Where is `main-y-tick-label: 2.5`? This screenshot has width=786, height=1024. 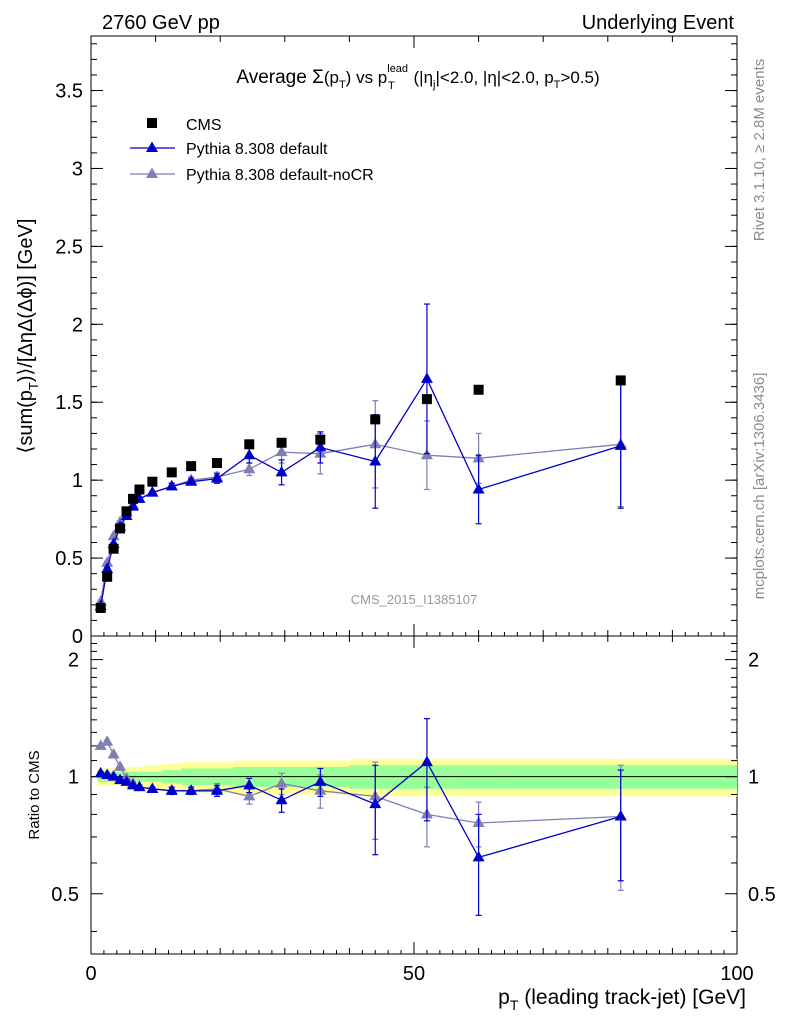
main-y-tick-label: 2.5 is located at coordinates (69, 247).